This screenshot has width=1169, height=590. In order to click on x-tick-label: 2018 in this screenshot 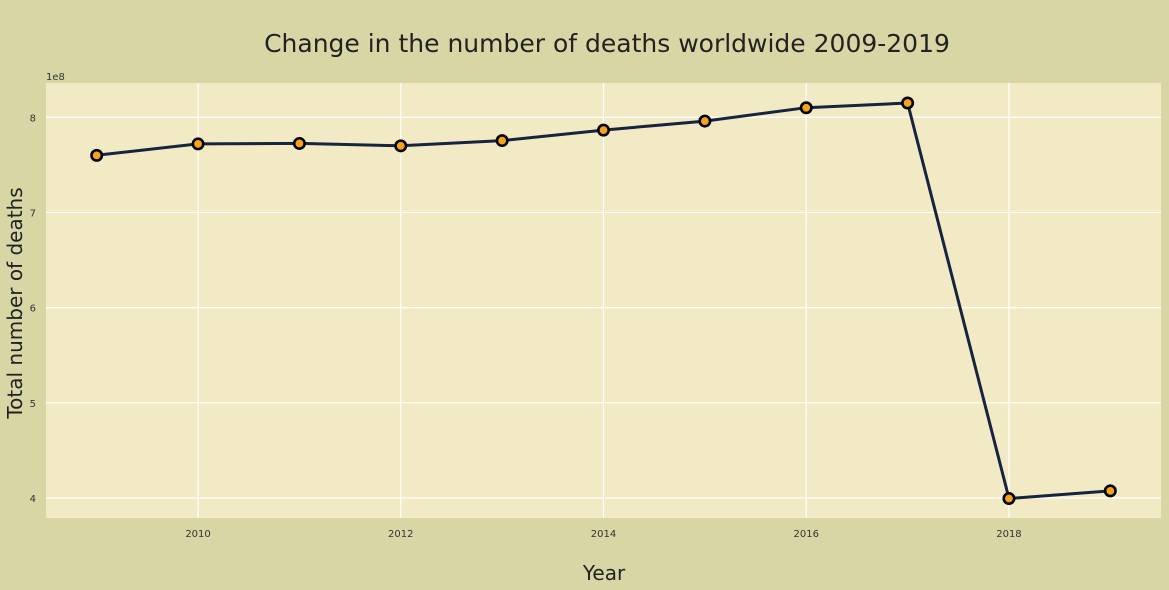, I will do `click(1008, 534)`.